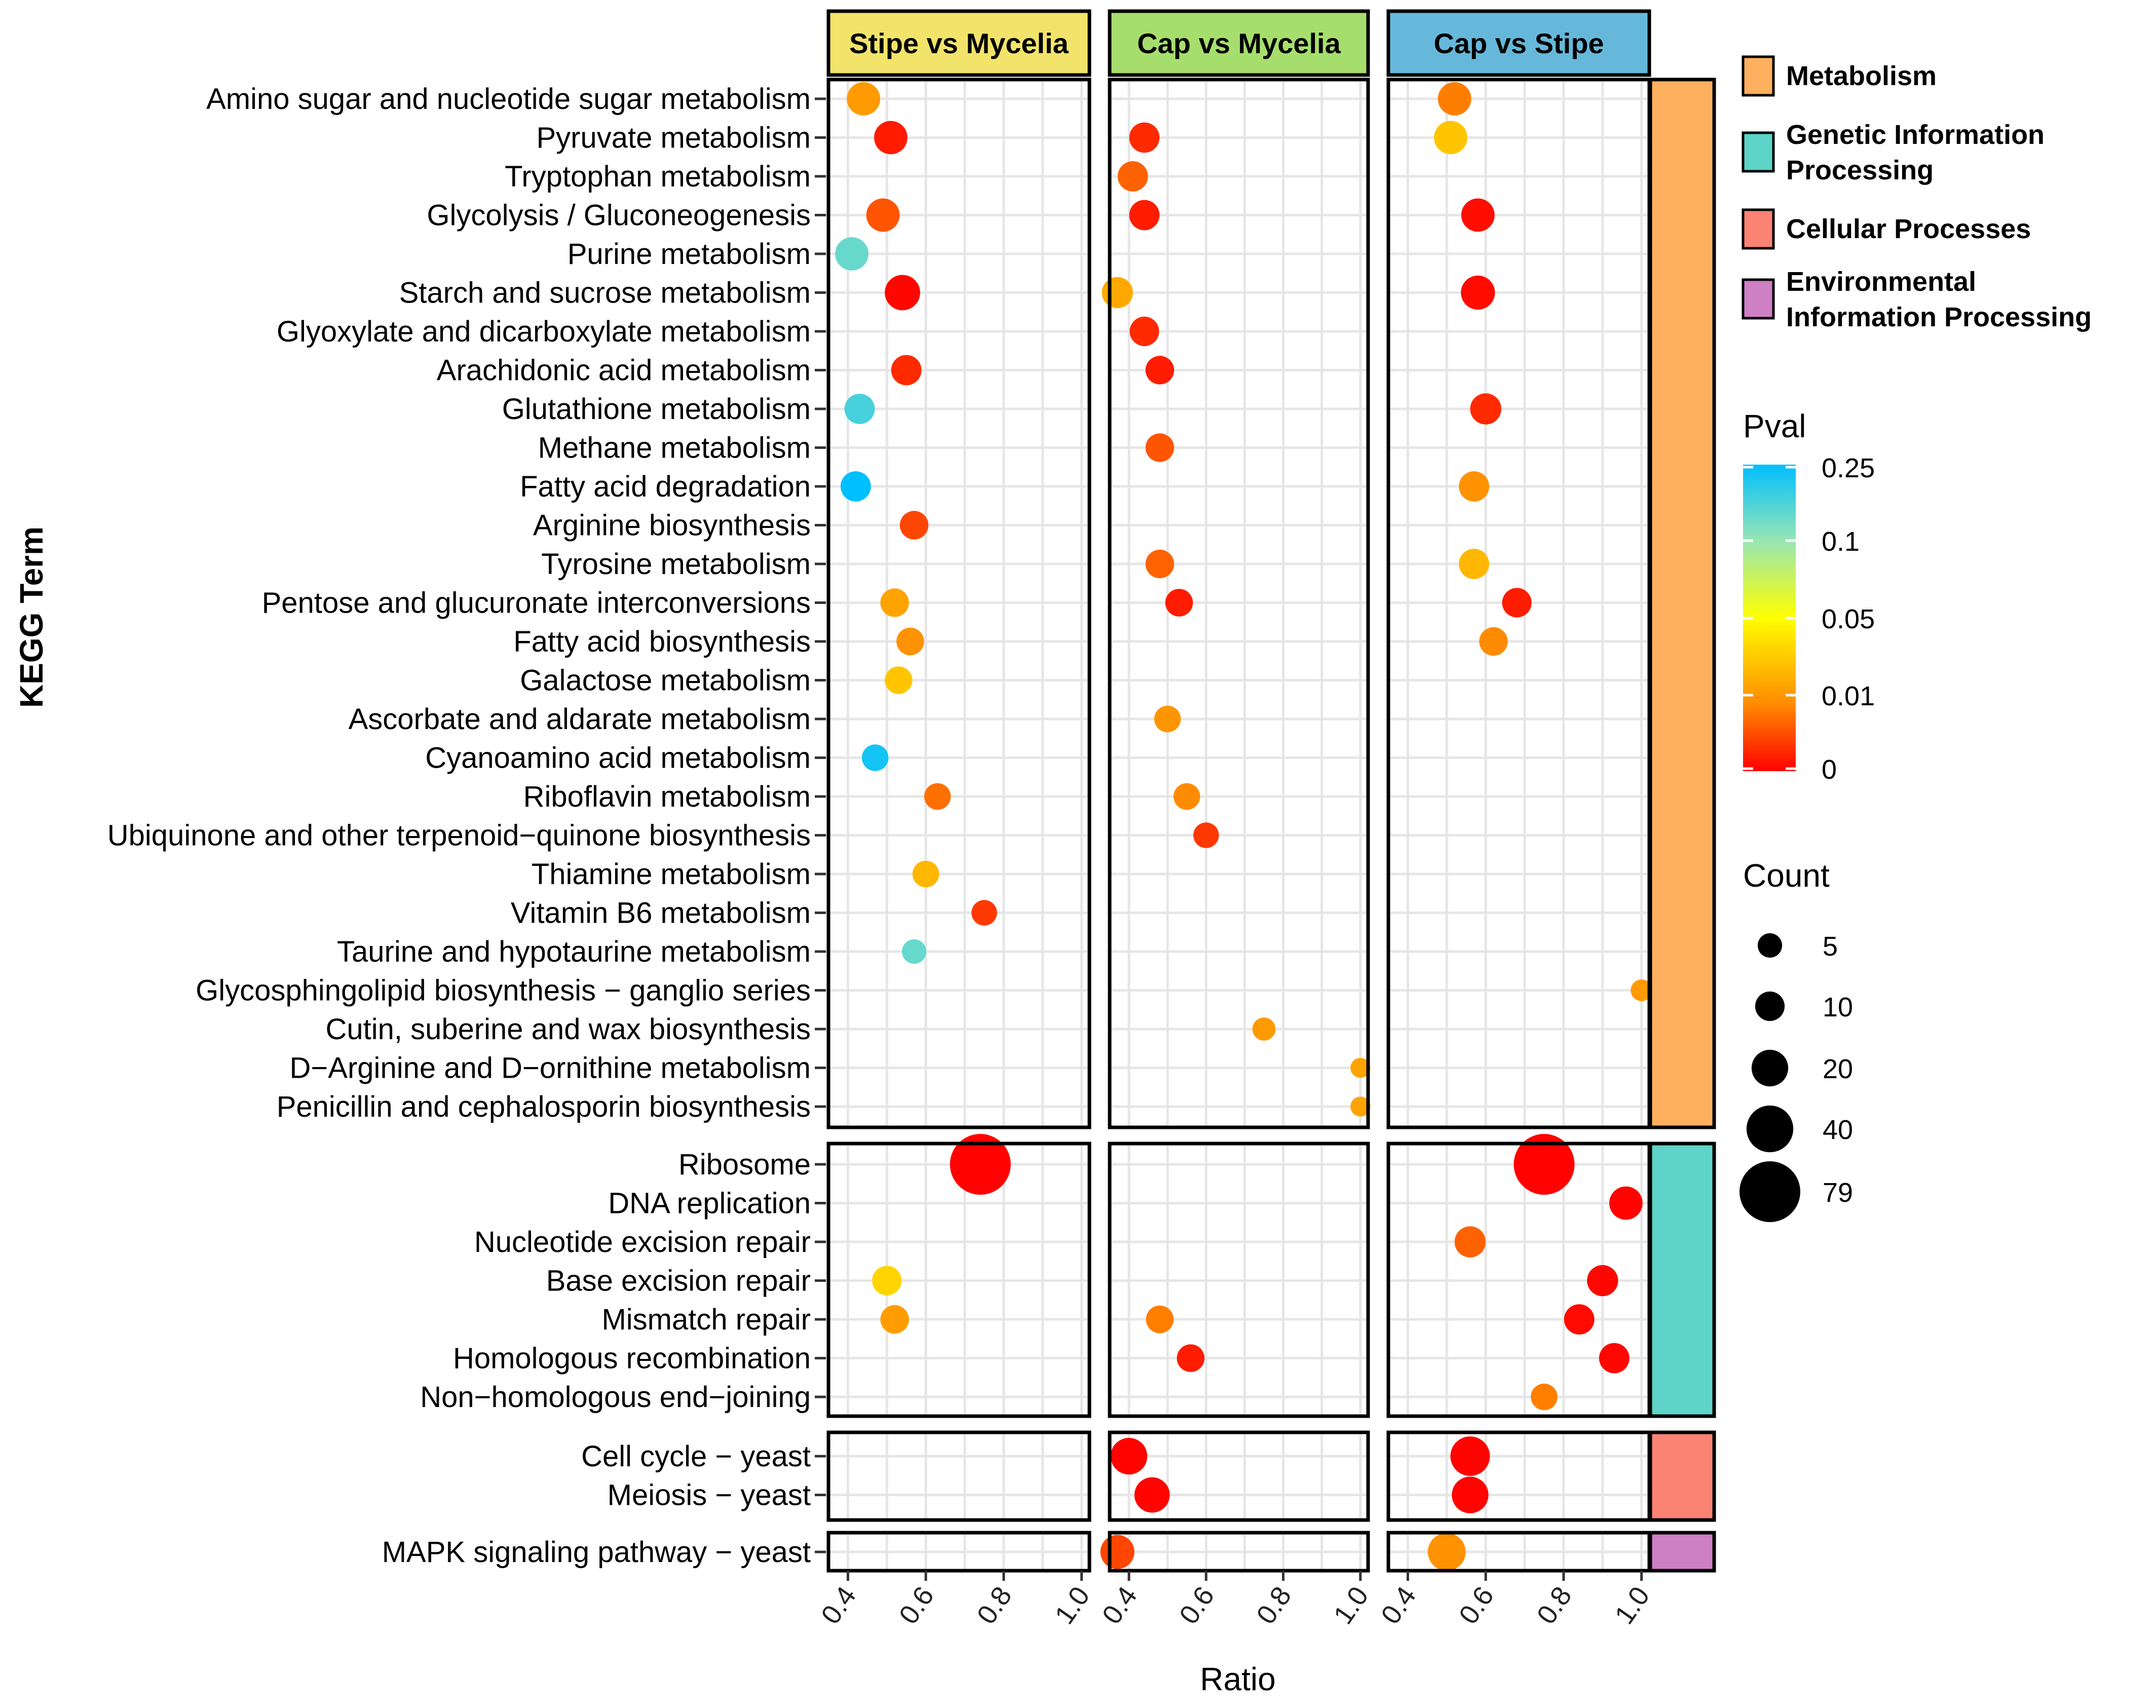  I want to click on point-cap-vs-stipe-glycosphingolipid-biosynthesis-ganglio-series, so click(1641, 990).